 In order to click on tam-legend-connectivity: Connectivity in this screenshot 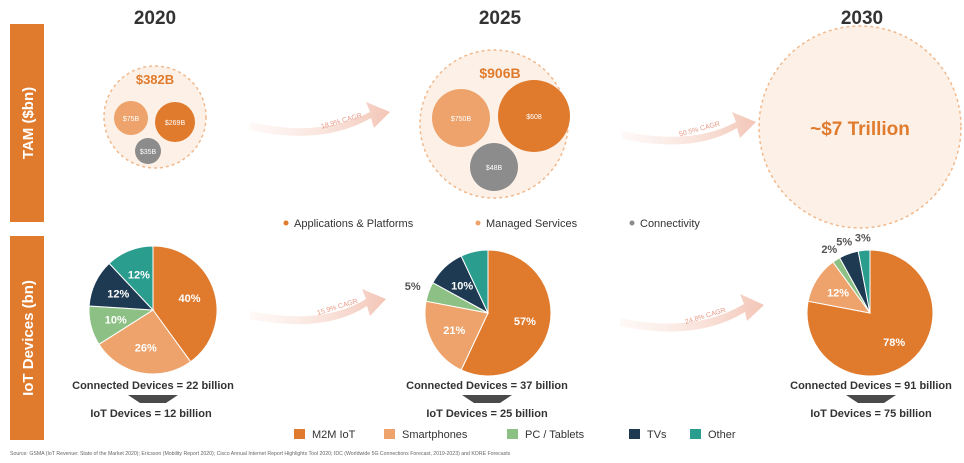, I will do `click(670, 224)`.